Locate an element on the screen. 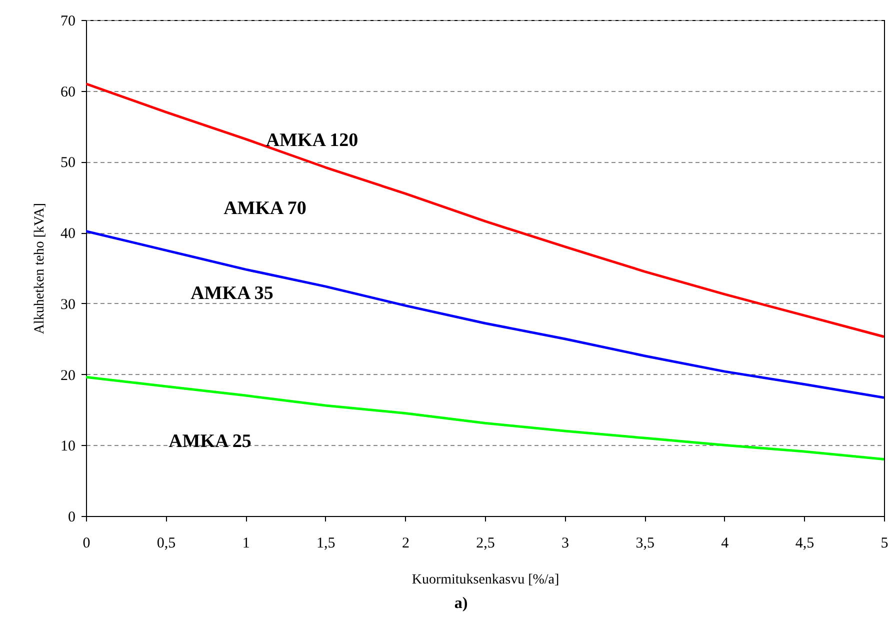  annotation: AMKA 70 is located at coordinates (265, 208).